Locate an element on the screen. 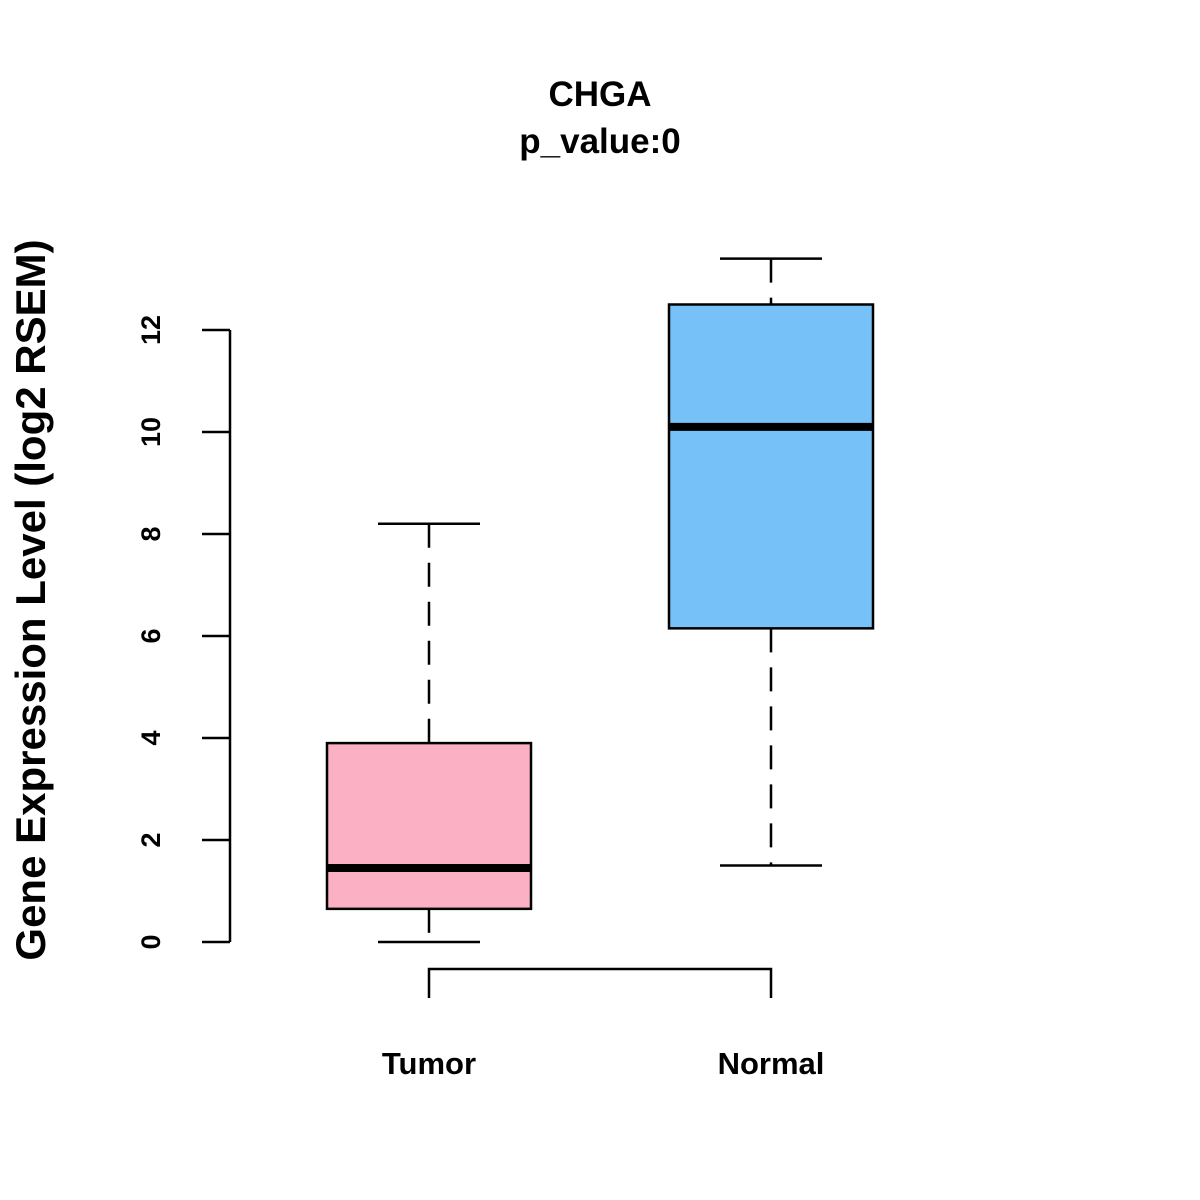 This screenshot has width=1200, height=1200. y-tick-label: 12 is located at coordinates (151, 330).